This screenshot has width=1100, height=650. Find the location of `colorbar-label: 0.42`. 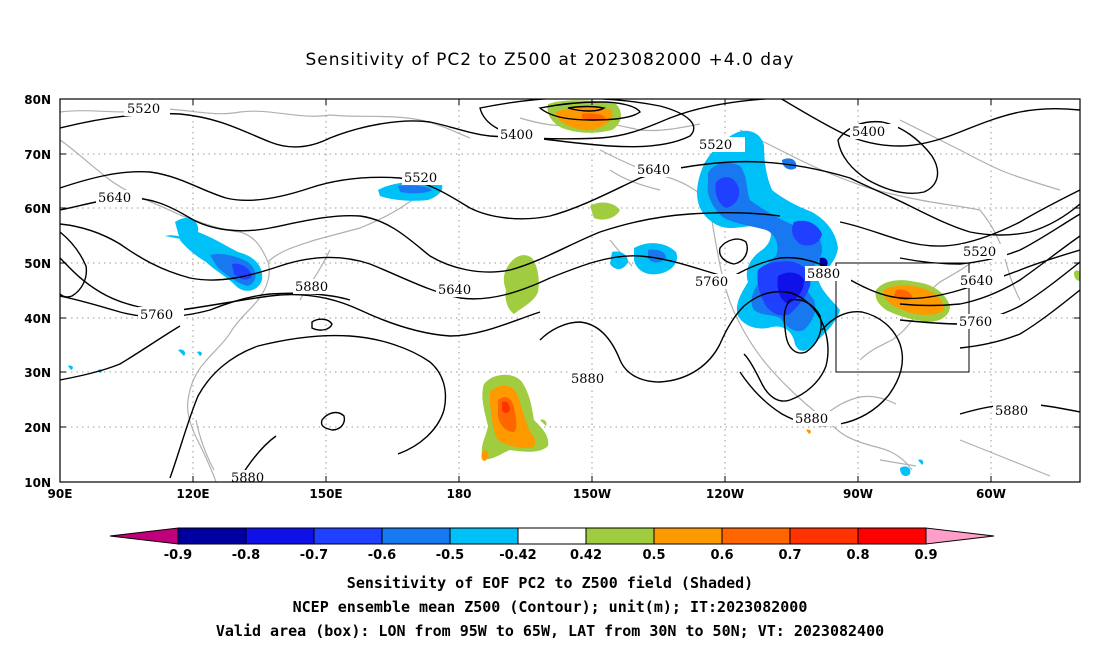

colorbar-label: 0.42 is located at coordinates (586, 555).